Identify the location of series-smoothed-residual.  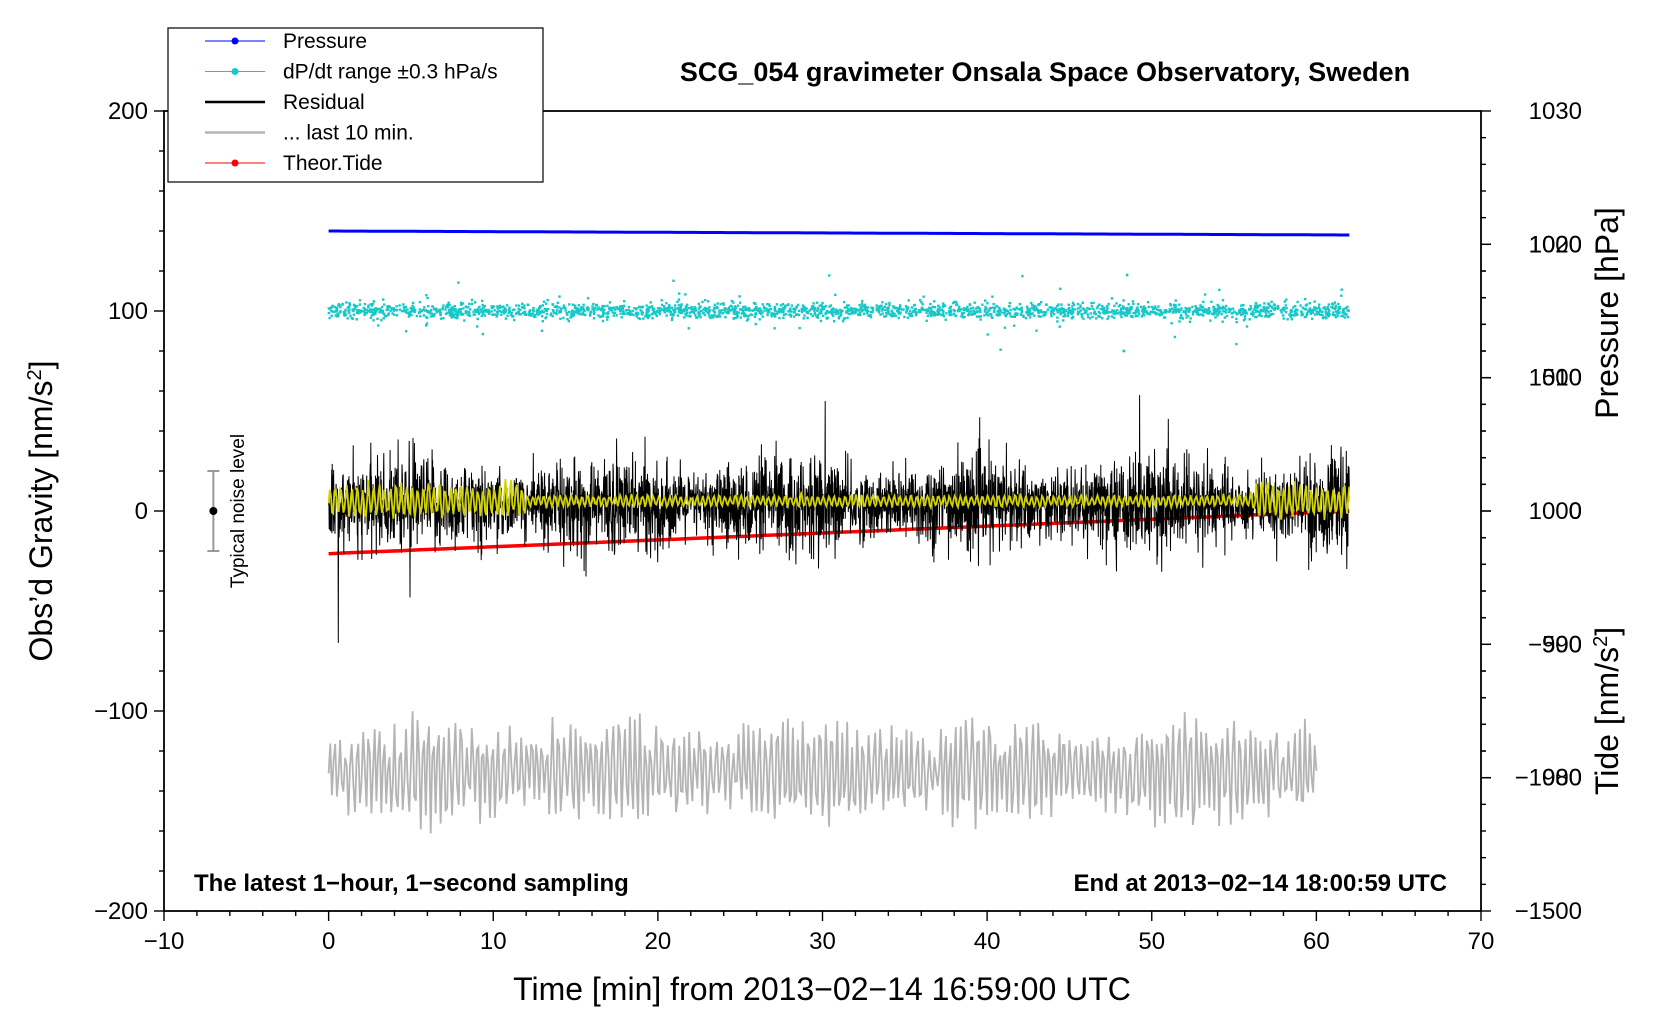
(839, 499).